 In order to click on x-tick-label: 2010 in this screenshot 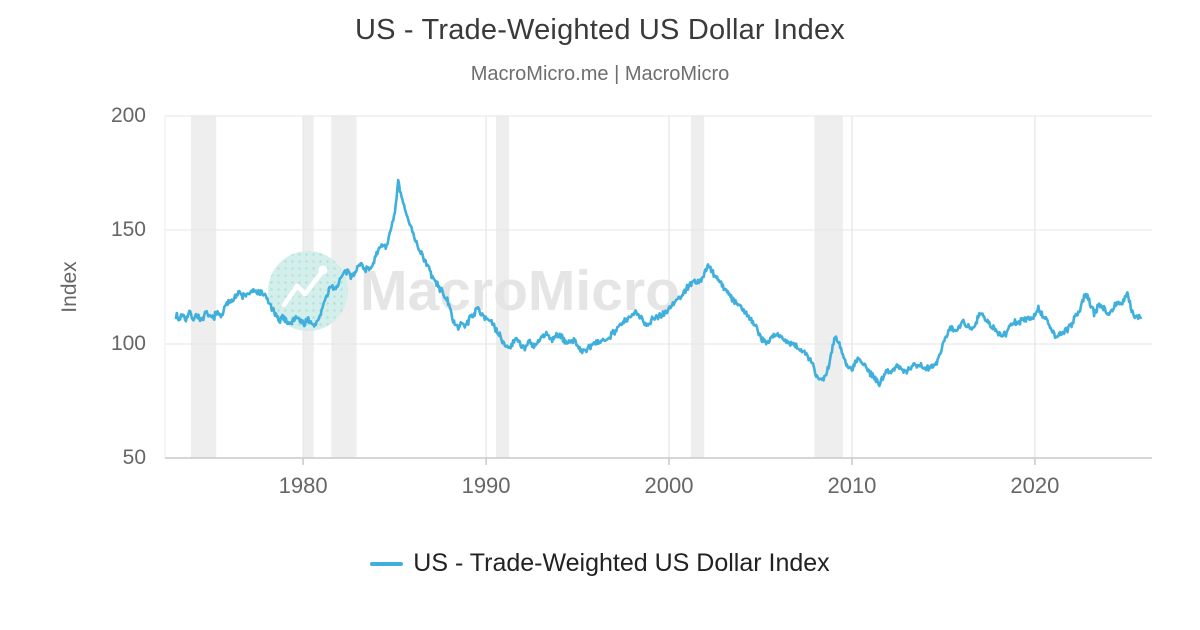, I will do `click(852, 485)`.